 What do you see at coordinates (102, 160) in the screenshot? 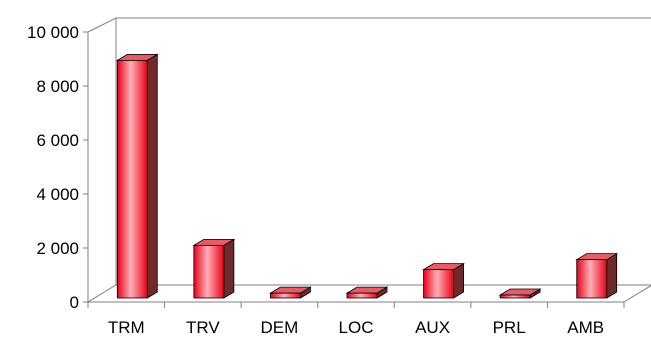
I see `side-wall` at bounding box center [102, 160].